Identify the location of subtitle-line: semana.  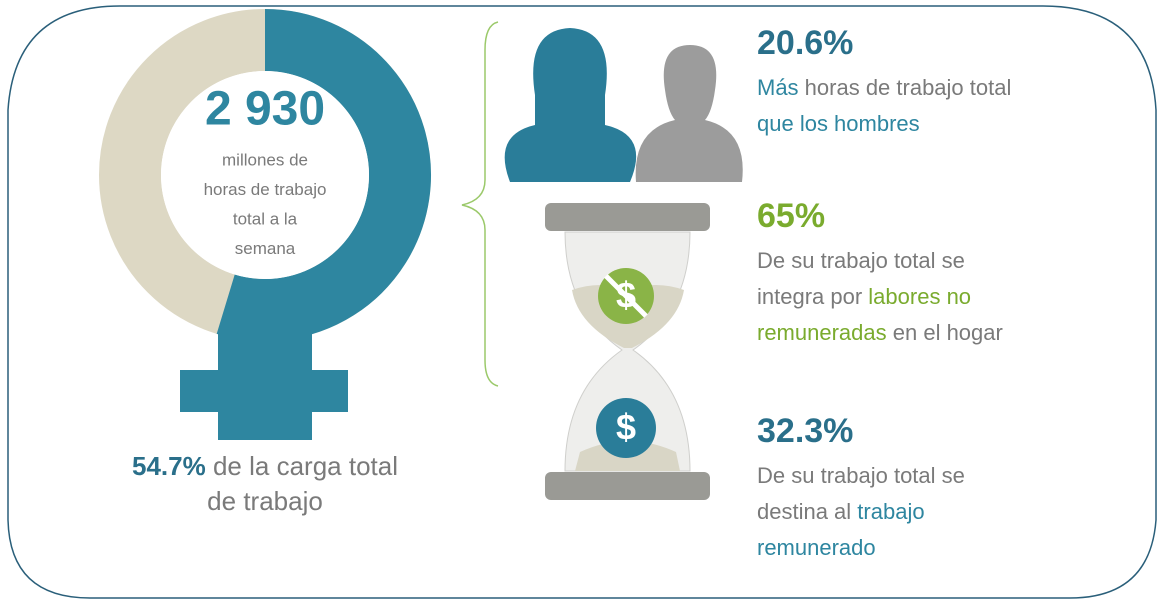
(265, 248).